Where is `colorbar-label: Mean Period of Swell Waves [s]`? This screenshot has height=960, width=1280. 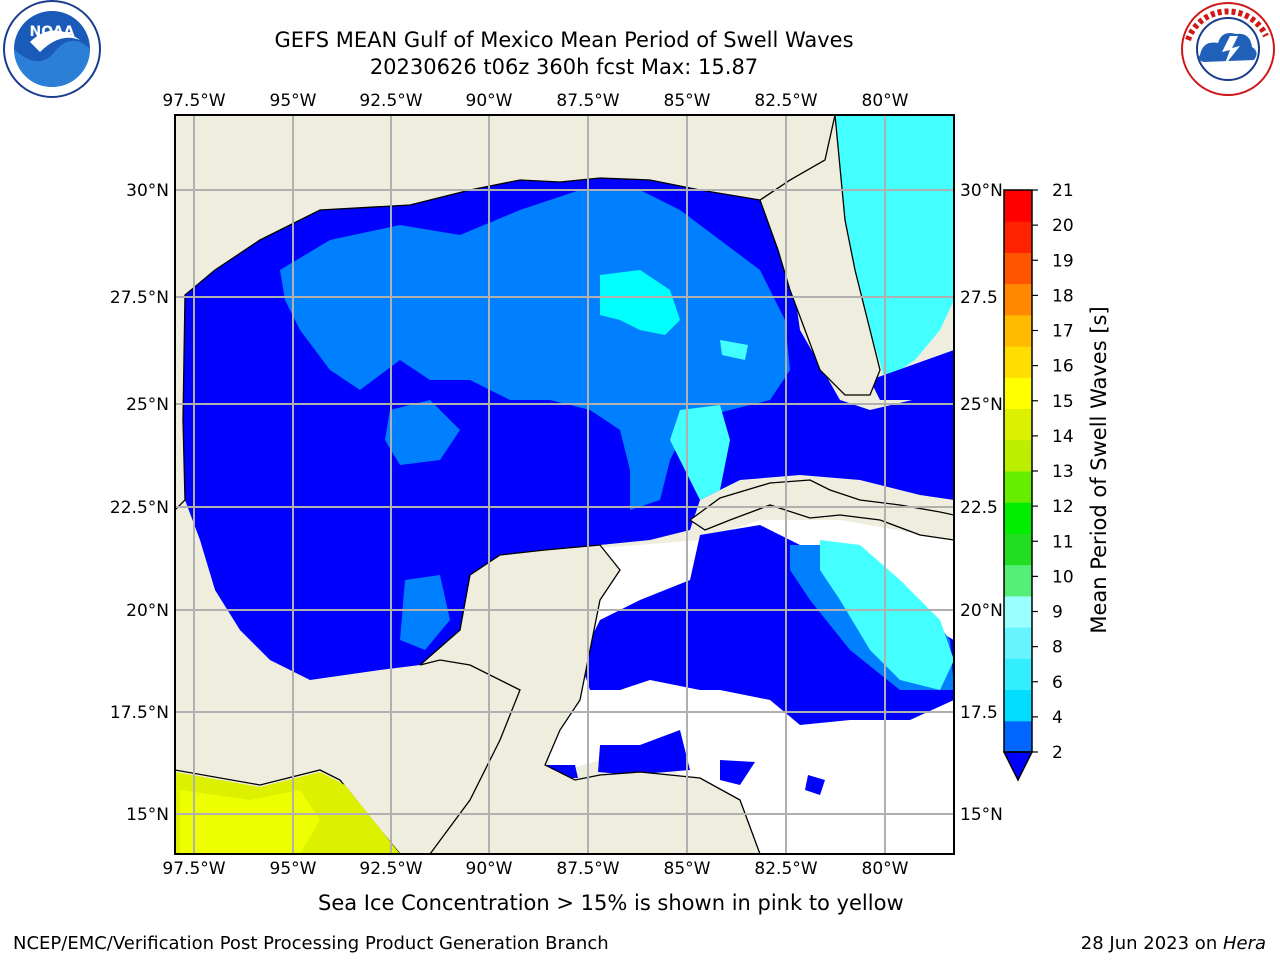 colorbar-label: Mean Period of Swell Waves [s] is located at coordinates (1099, 469).